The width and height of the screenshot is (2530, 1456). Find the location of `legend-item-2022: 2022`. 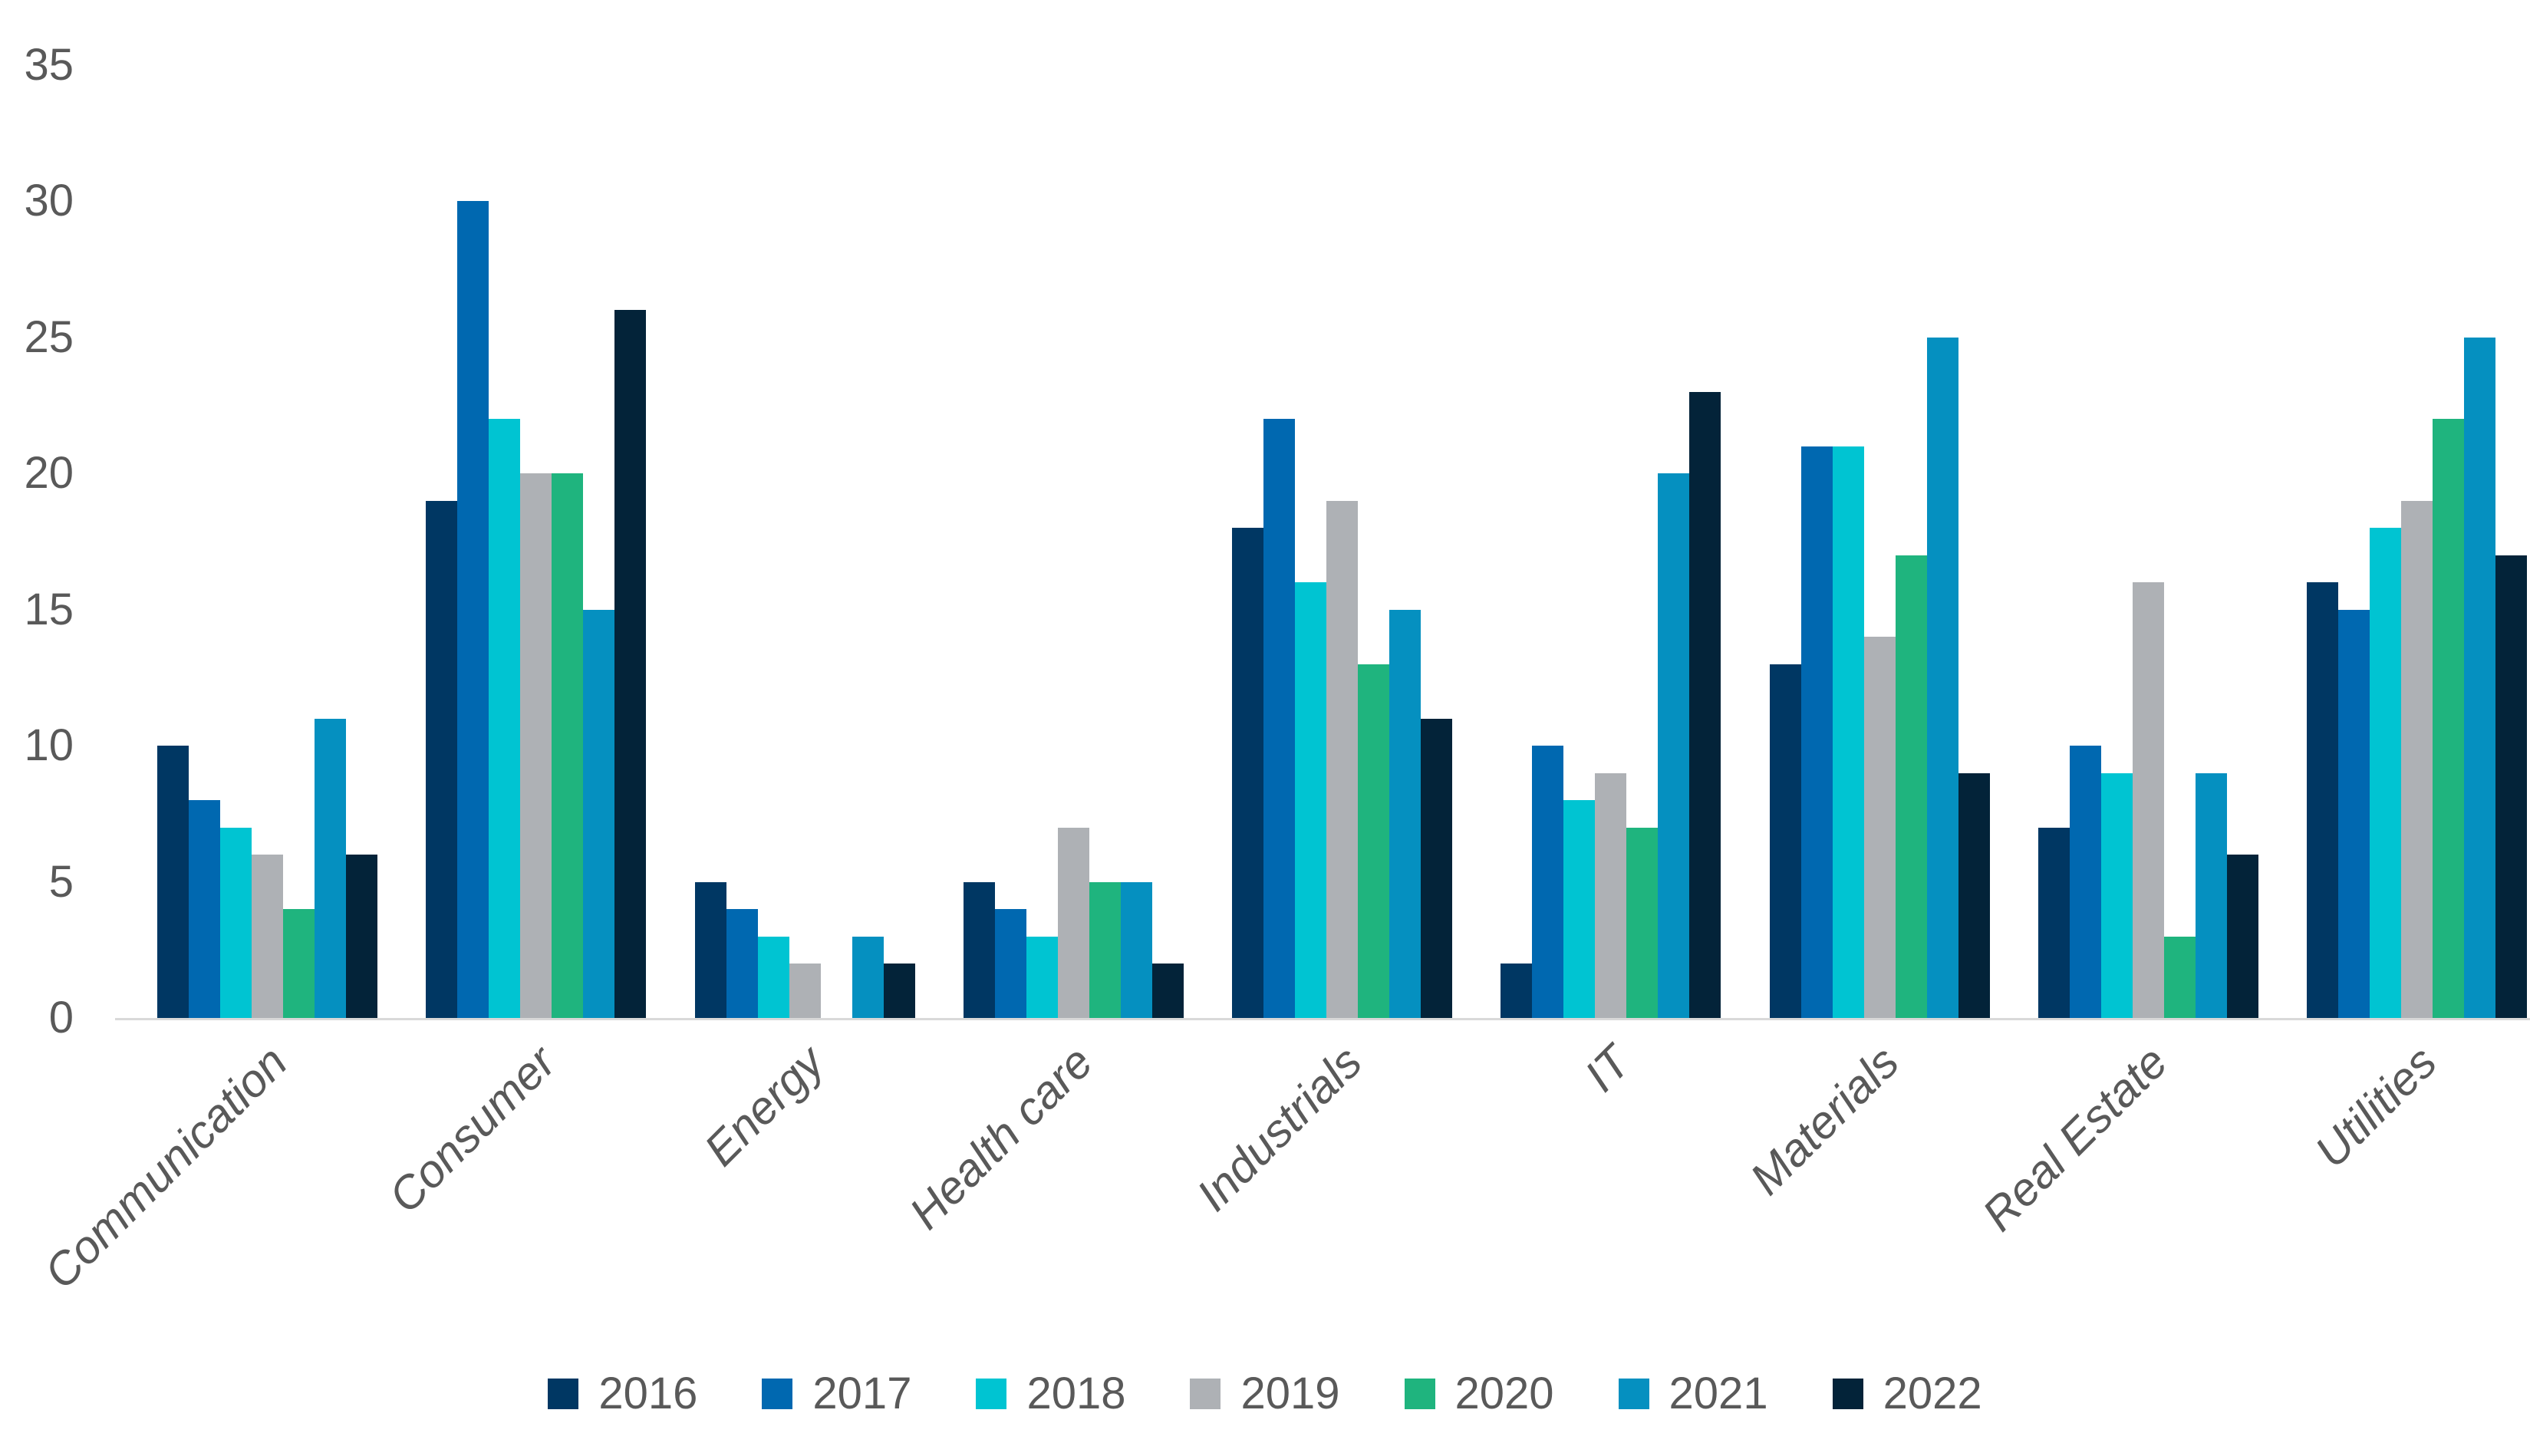

legend-item-2022: 2022 is located at coordinates (1907, 1393).